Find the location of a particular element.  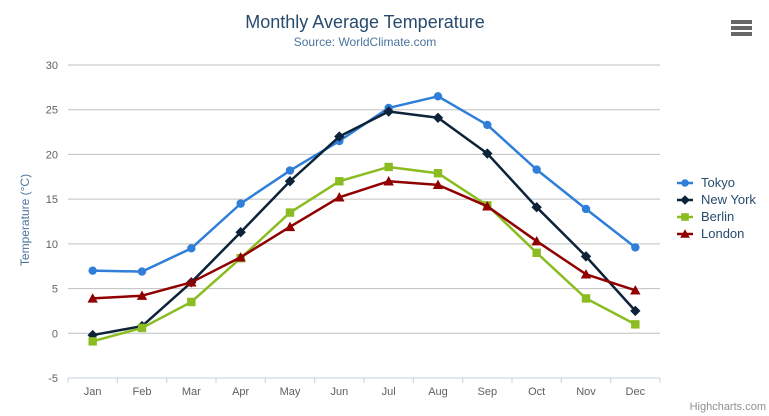

legend-item-new-york: New York is located at coordinates (716, 199).